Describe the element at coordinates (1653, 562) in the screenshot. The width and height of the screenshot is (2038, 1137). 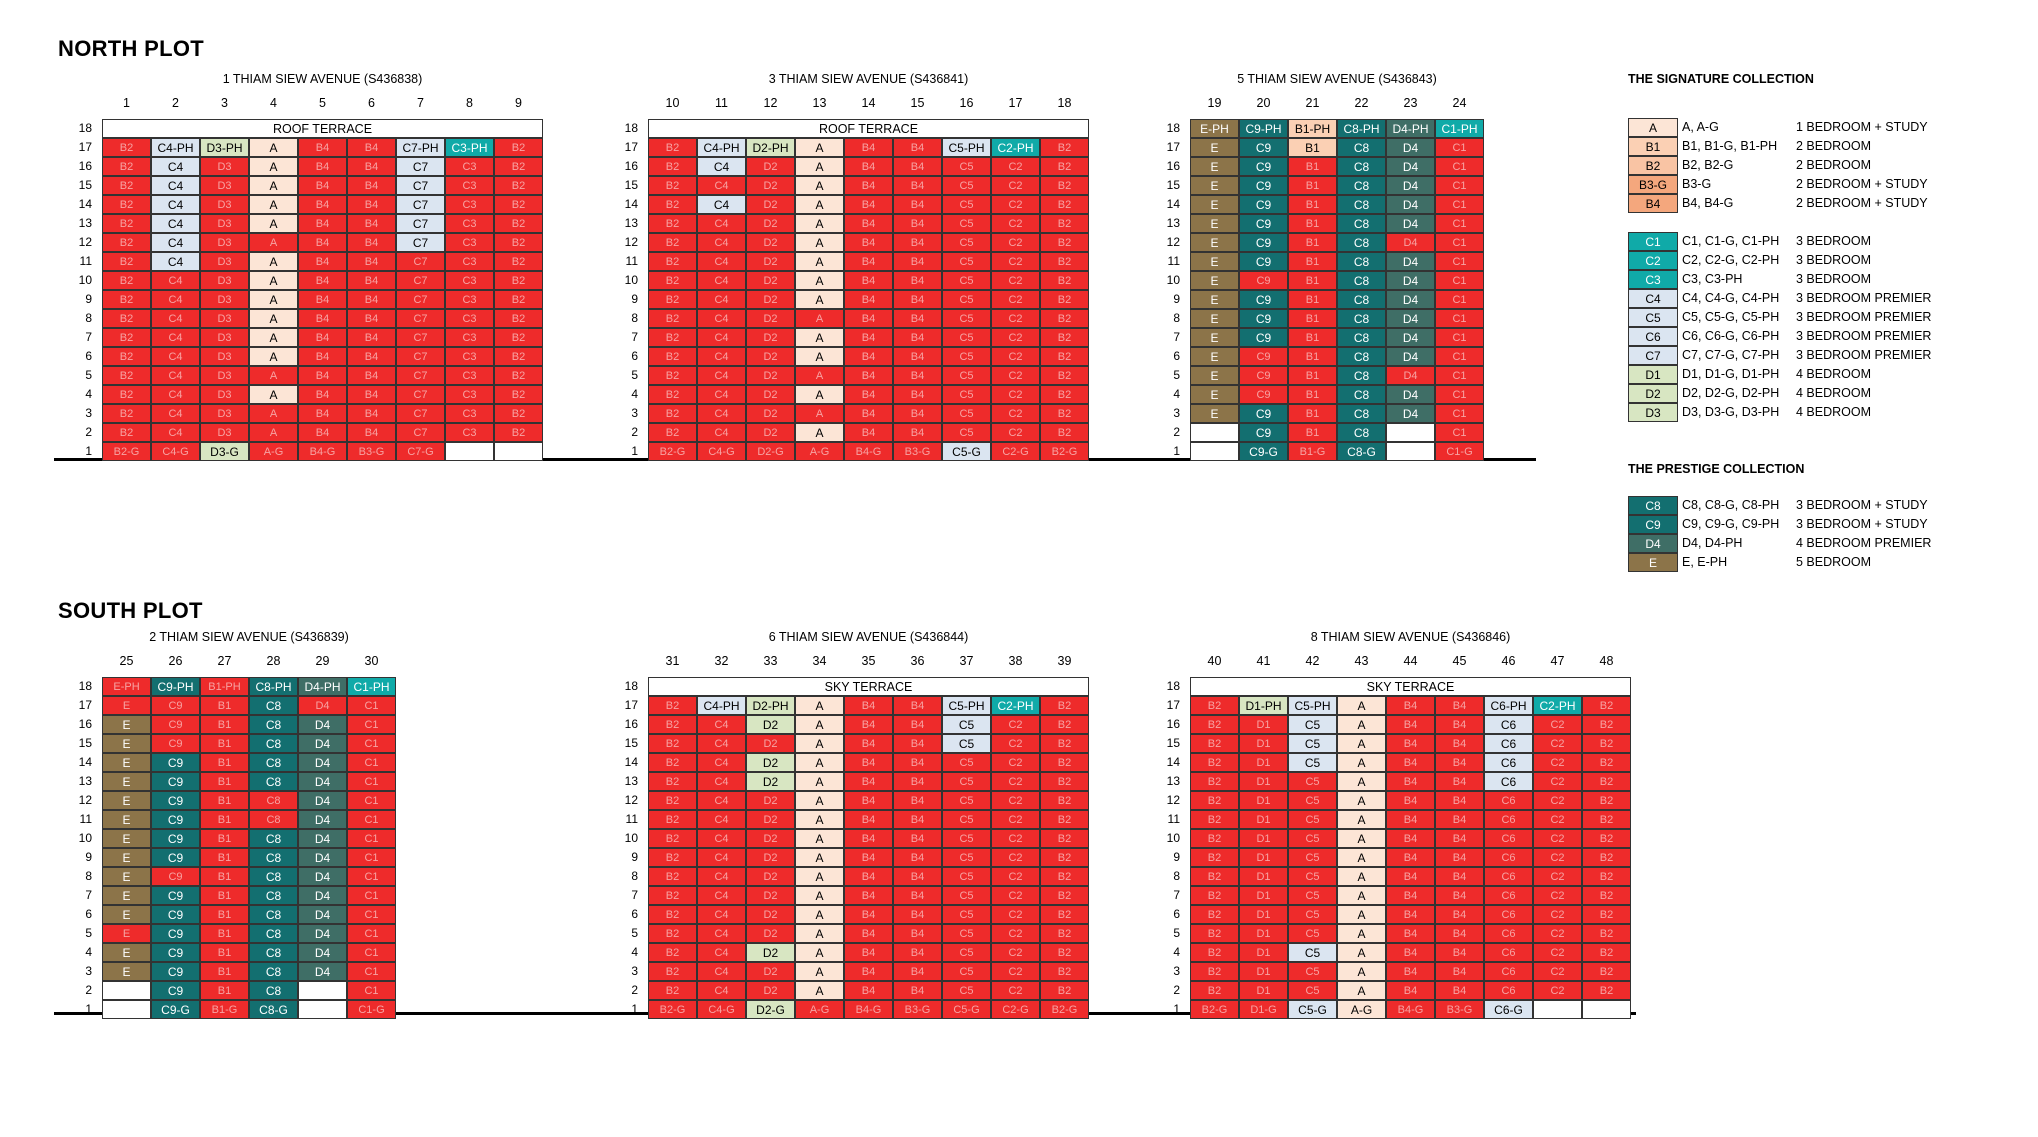
I see `legend-swatch: E` at that location.